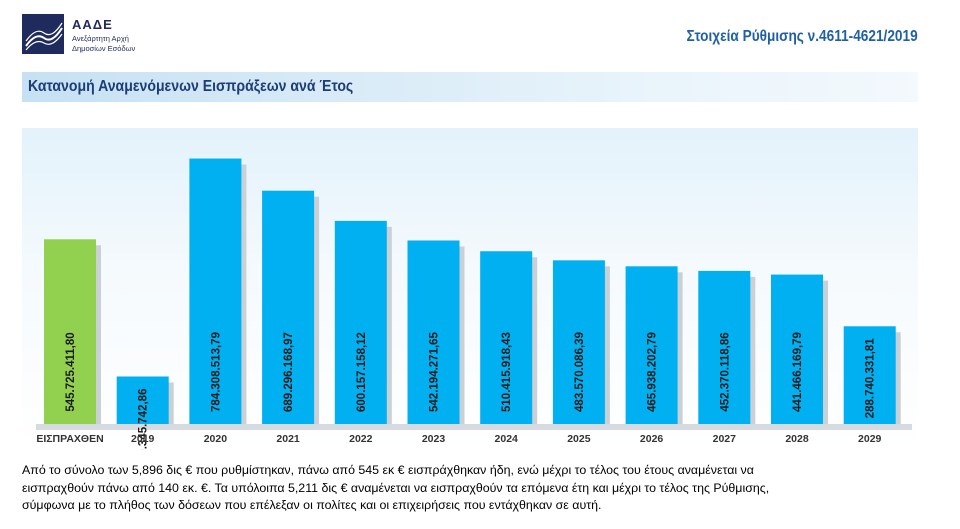 This screenshot has height=529, width=960. I want to click on data-label-2023: 542.194.271,65, so click(435, 371).